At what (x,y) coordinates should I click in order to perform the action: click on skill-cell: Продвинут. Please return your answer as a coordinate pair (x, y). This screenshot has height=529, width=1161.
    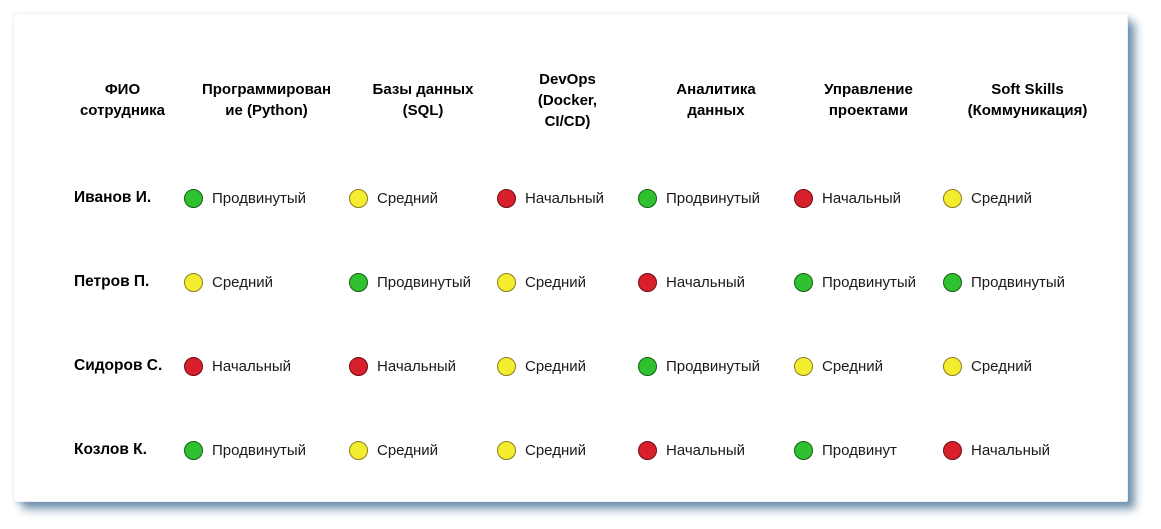
    Looking at the image, I should click on (868, 450).